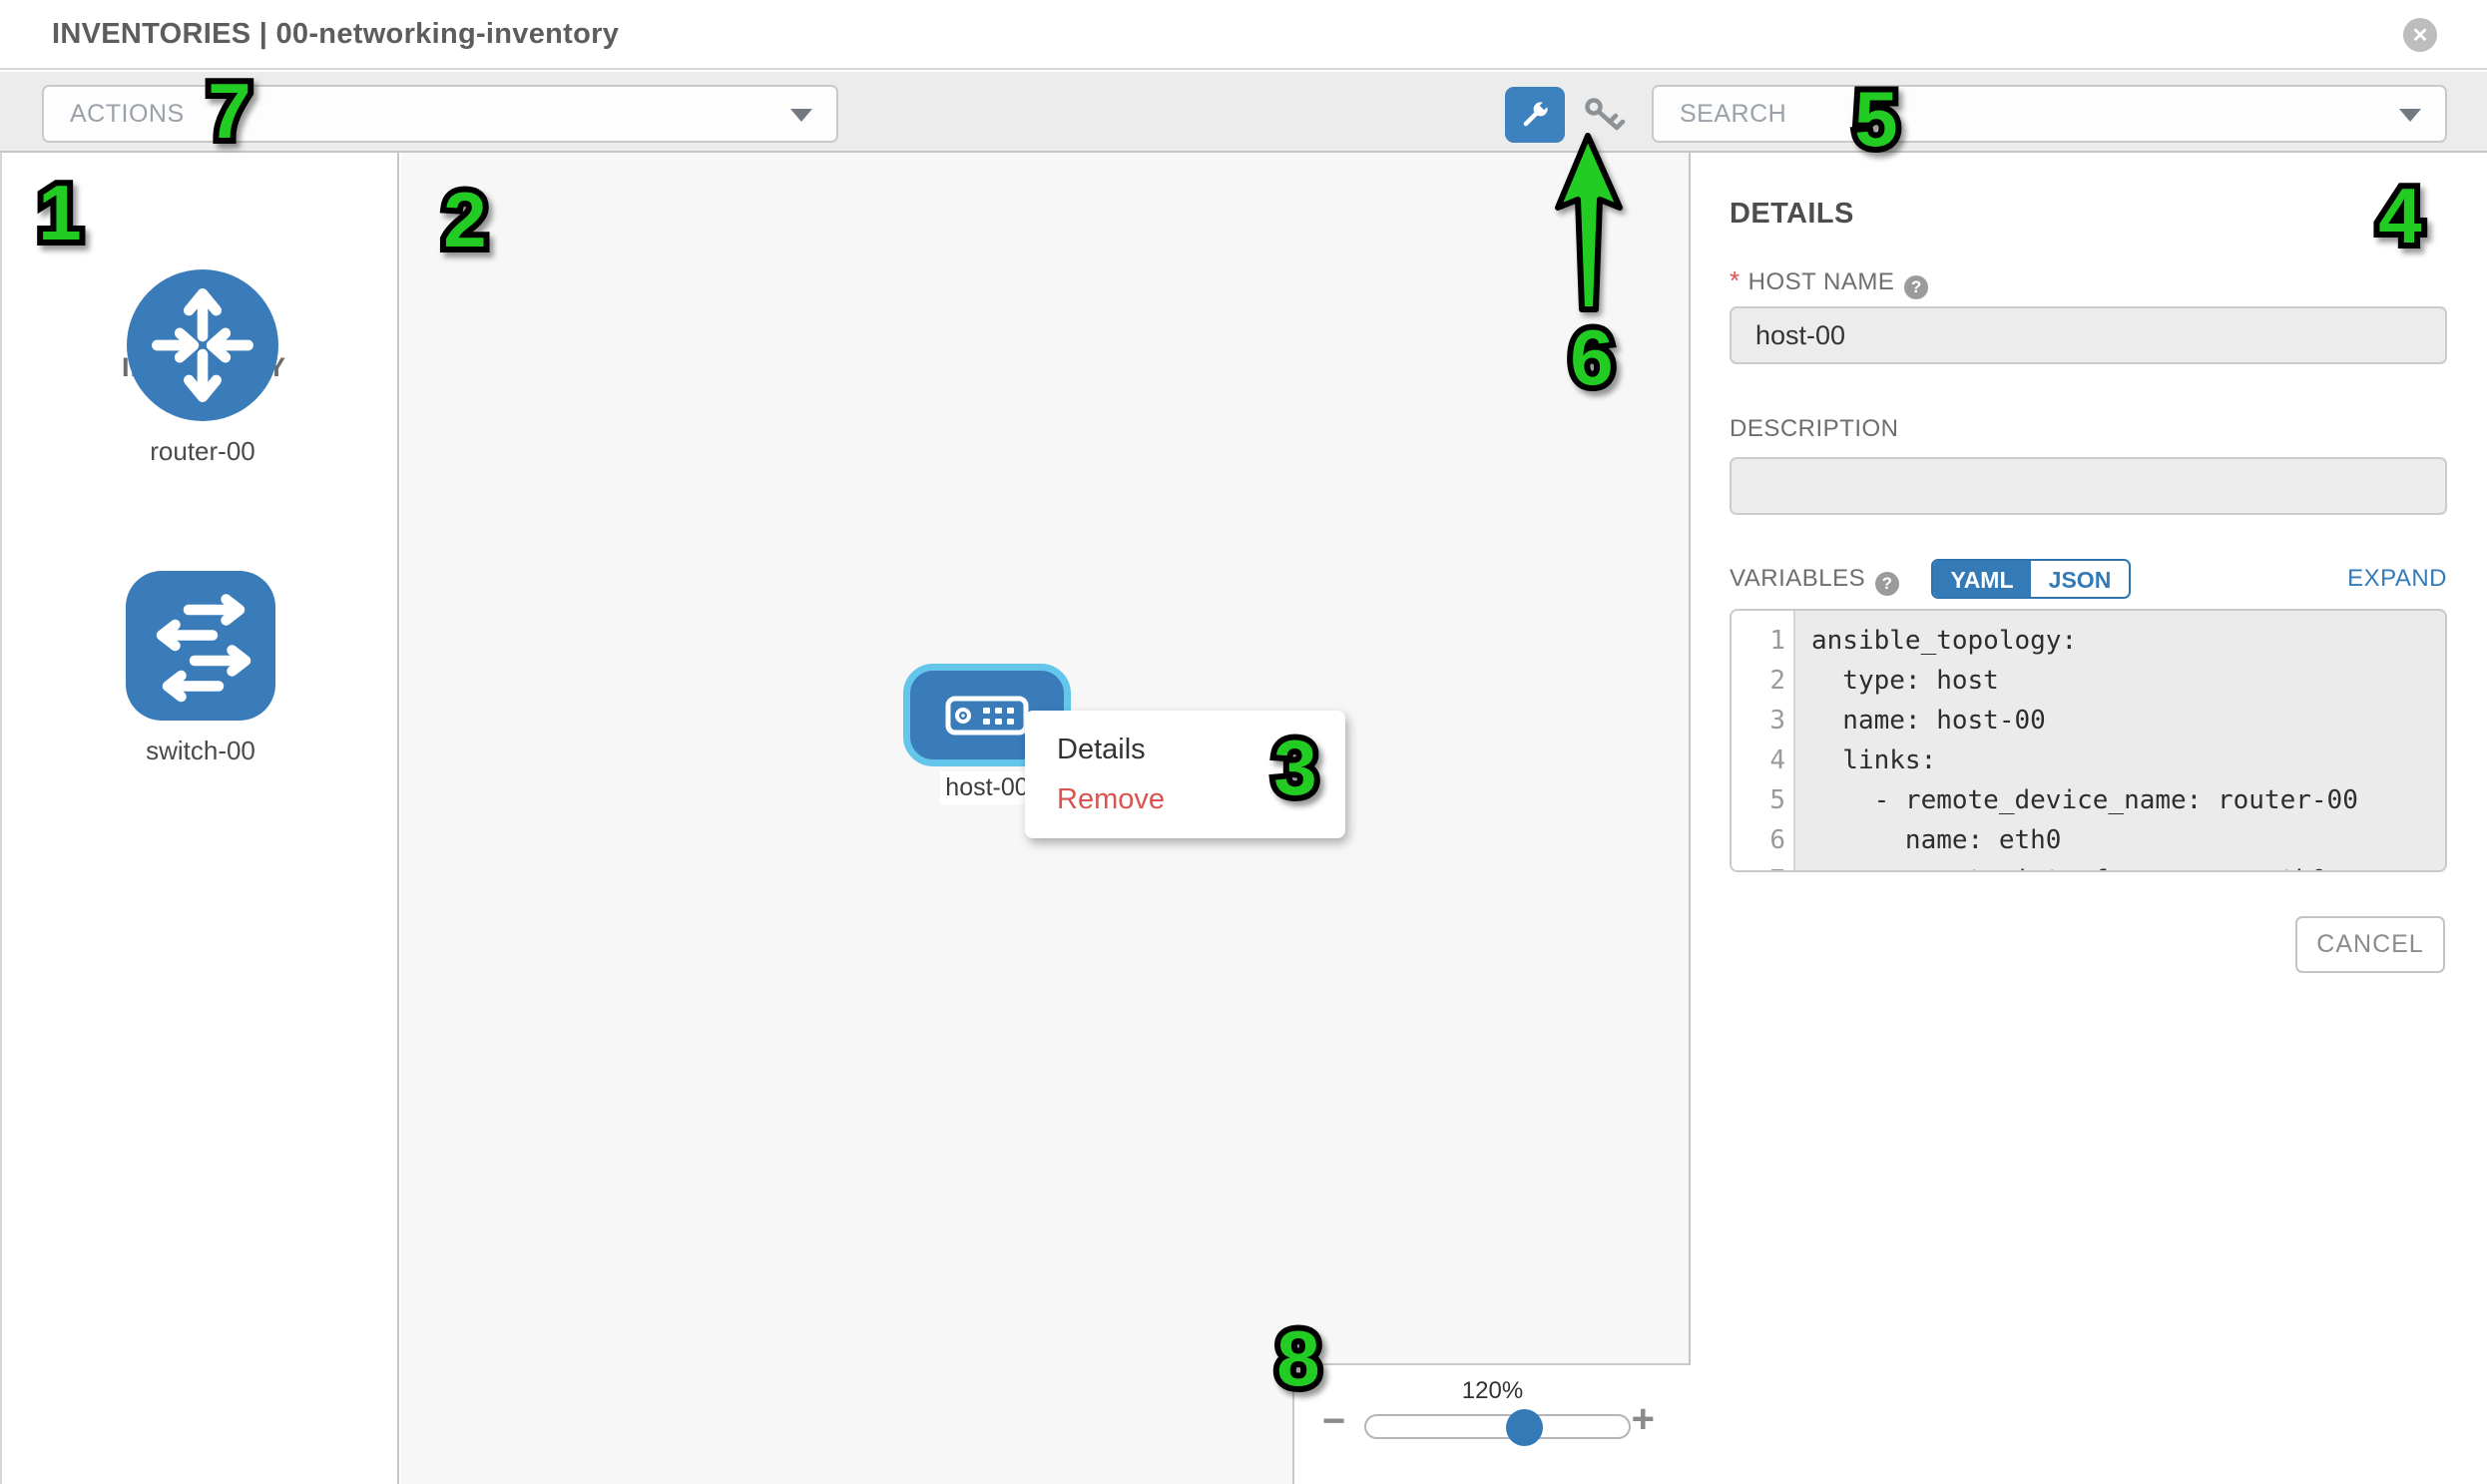 The height and width of the screenshot is (1484, 2487). I want to click on host-icon, so click(987, 715).